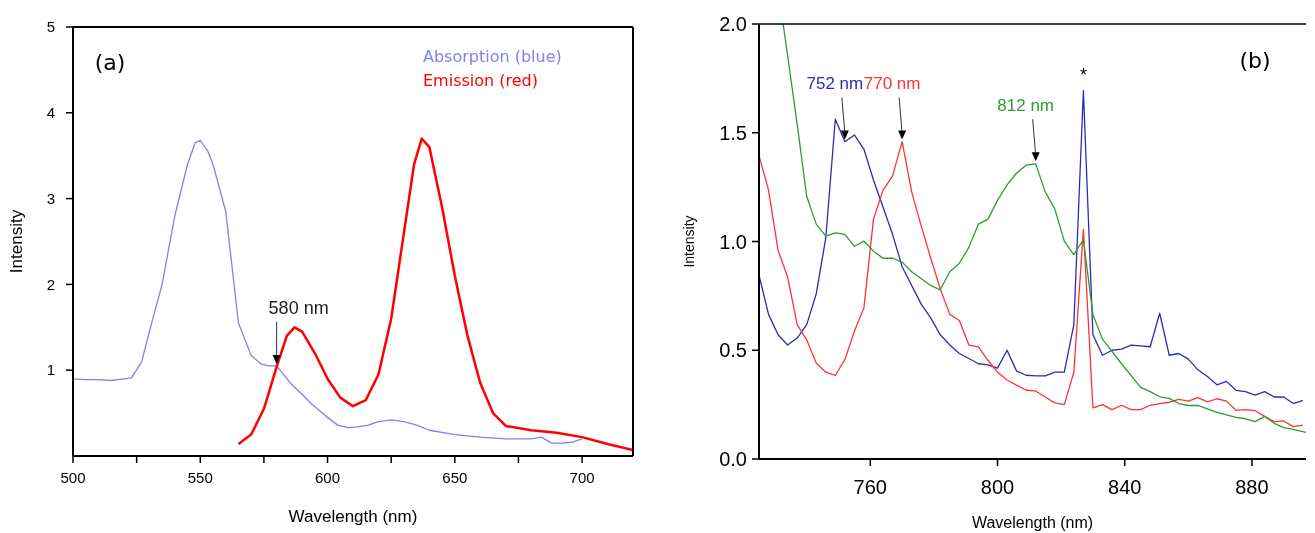 The image size is (1315, 533). I want to click on y-tick-label: 2.0, so click(733, 24).